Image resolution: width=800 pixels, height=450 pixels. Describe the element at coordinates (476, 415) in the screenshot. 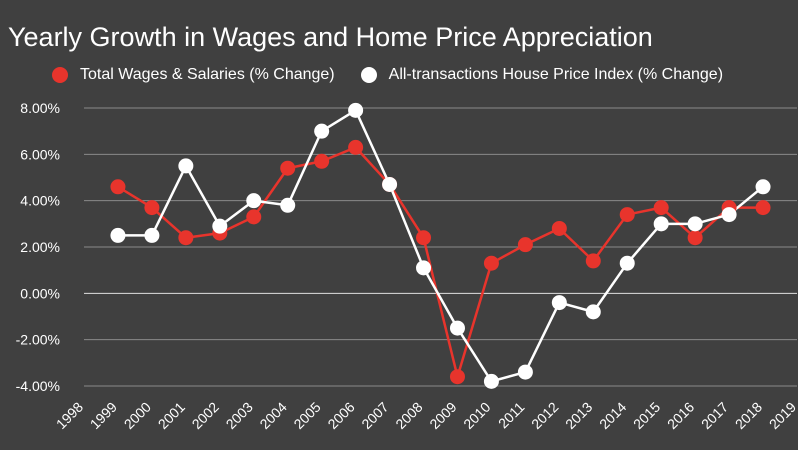

I see `x-tick-label: 2010` at that location.